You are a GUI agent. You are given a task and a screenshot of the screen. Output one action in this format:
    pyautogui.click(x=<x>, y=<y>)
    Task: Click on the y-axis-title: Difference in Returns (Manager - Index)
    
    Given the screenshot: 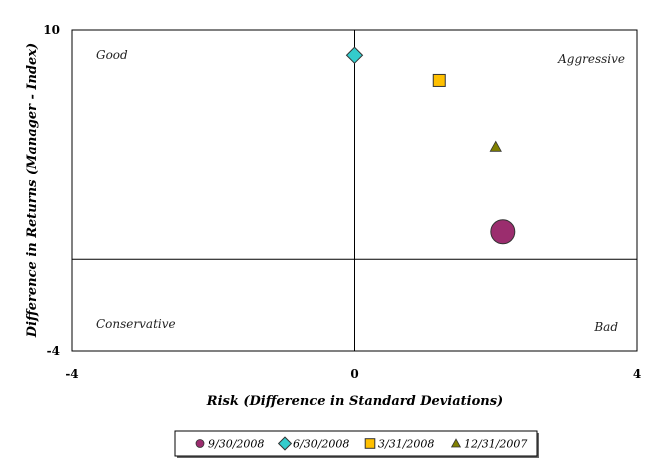 What is the action you would take?
    pyautogui.click(x=32, y=190)
    